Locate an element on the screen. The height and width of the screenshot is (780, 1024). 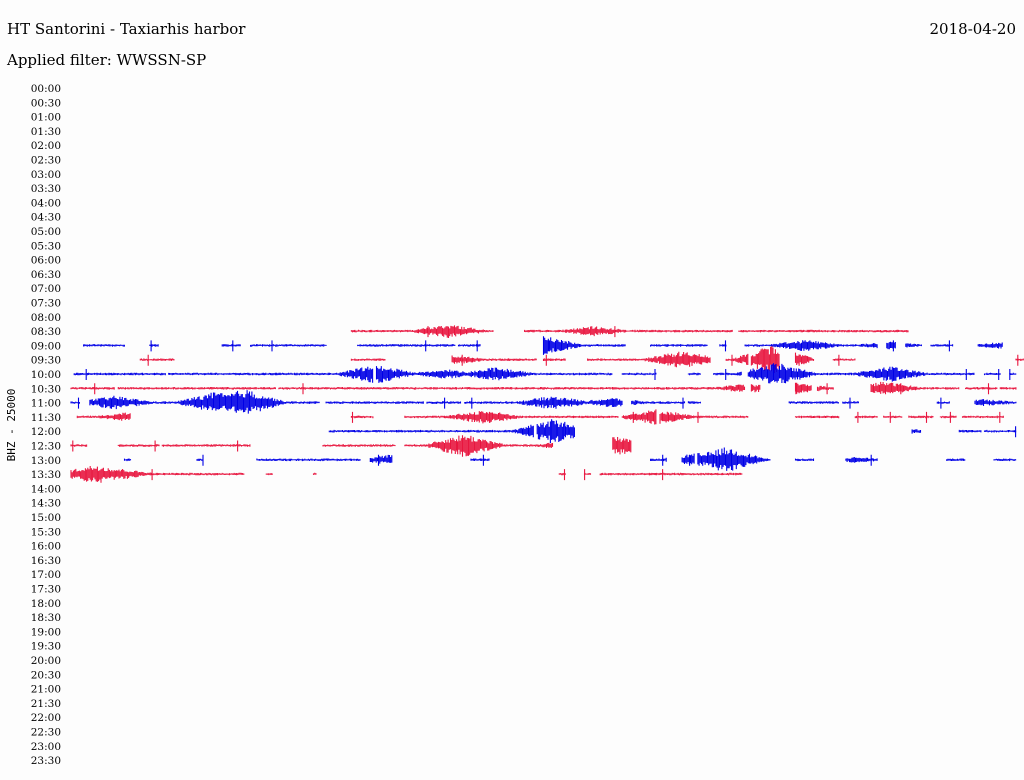
time-label: 23:00 is located at coordinates (46, 747).